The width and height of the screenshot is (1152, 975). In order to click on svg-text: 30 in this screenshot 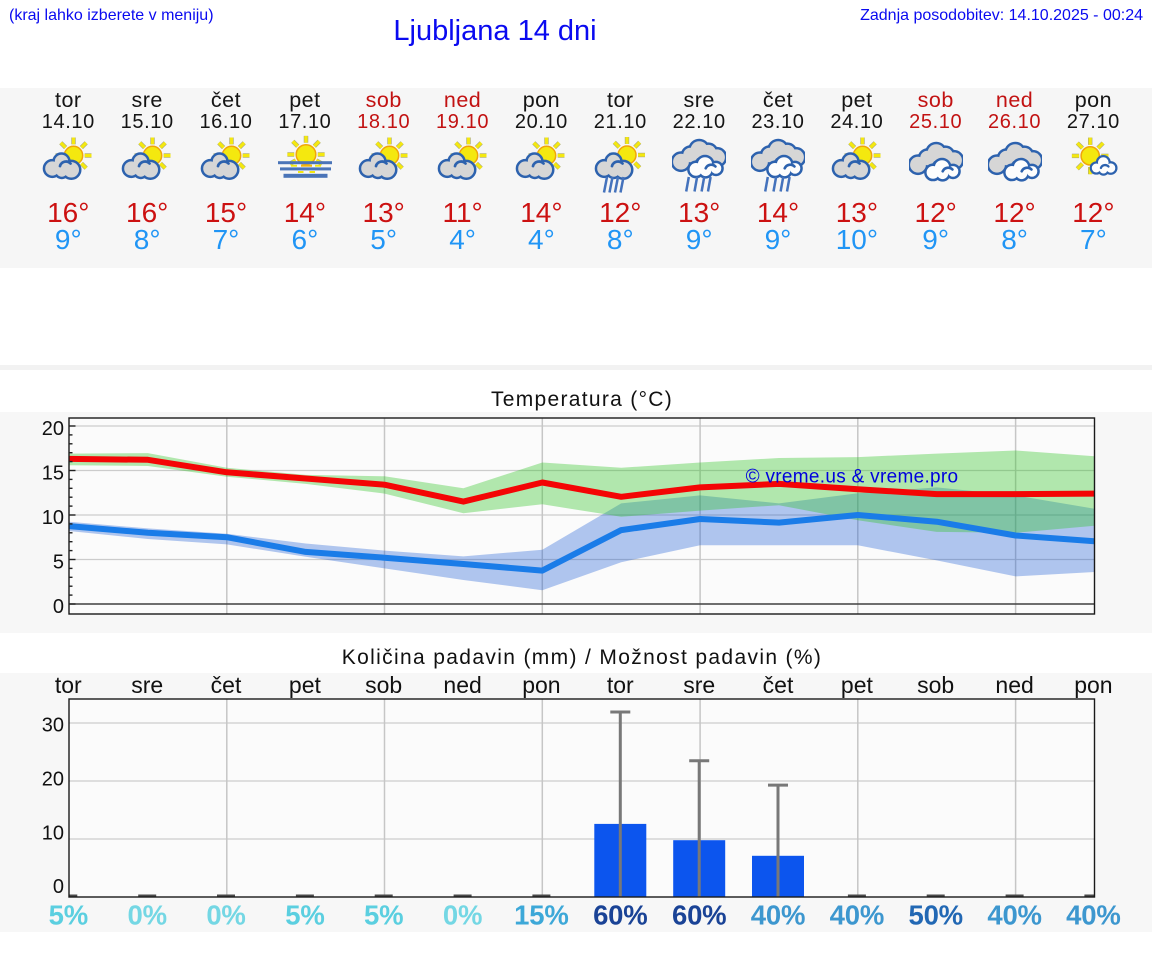, I will do `click(53, 726)`.